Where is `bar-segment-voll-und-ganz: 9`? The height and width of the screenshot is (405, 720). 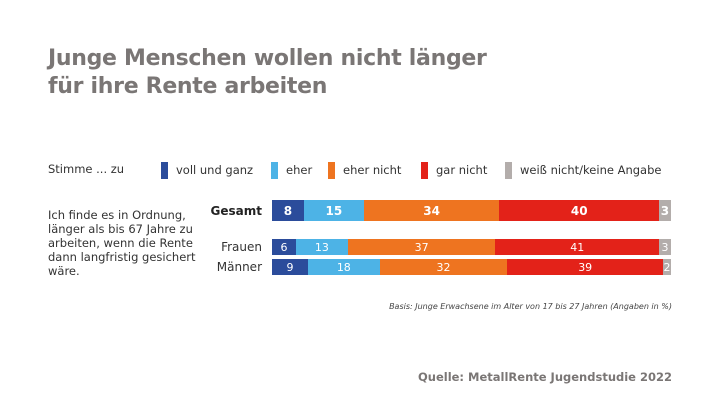
bar-segment-voll-und-ganz: 9 is located at coordinates (290, 267).